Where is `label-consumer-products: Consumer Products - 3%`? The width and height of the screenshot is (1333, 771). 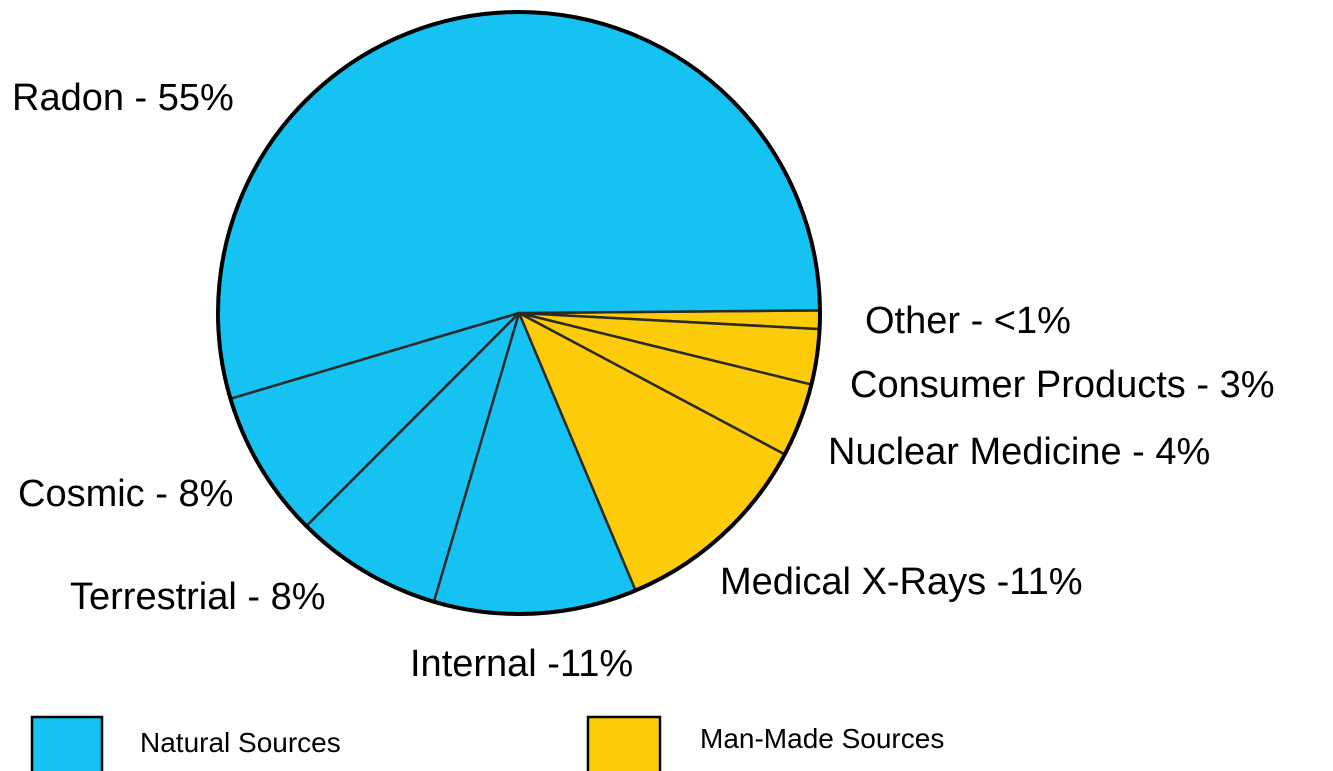
label-consumer-products: Consumer Products - 3% is located at coordinates (1062, 385).